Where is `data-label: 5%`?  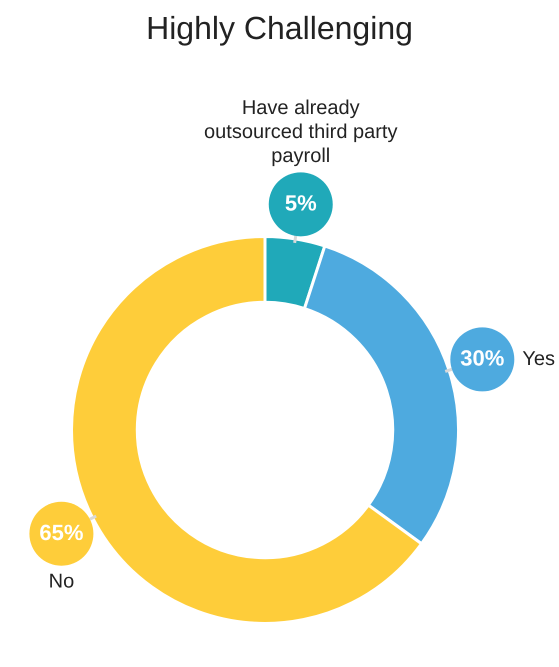 data-label: 5% is located at coordinates (300, 203).